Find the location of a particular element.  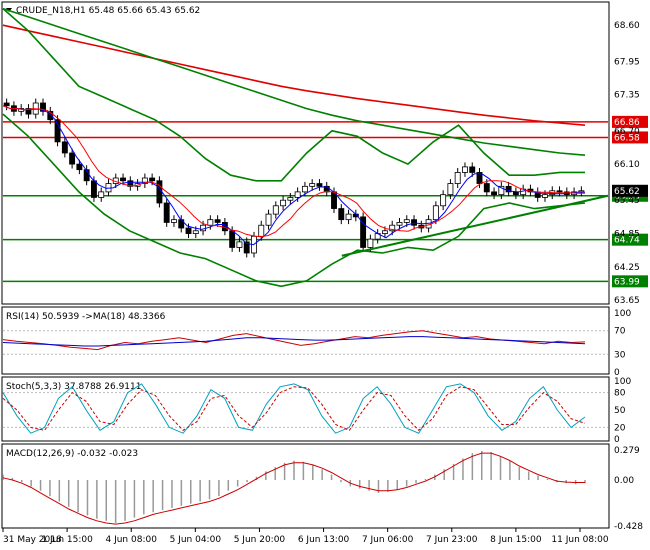

macd-layer is located at coordinates (294, 487).